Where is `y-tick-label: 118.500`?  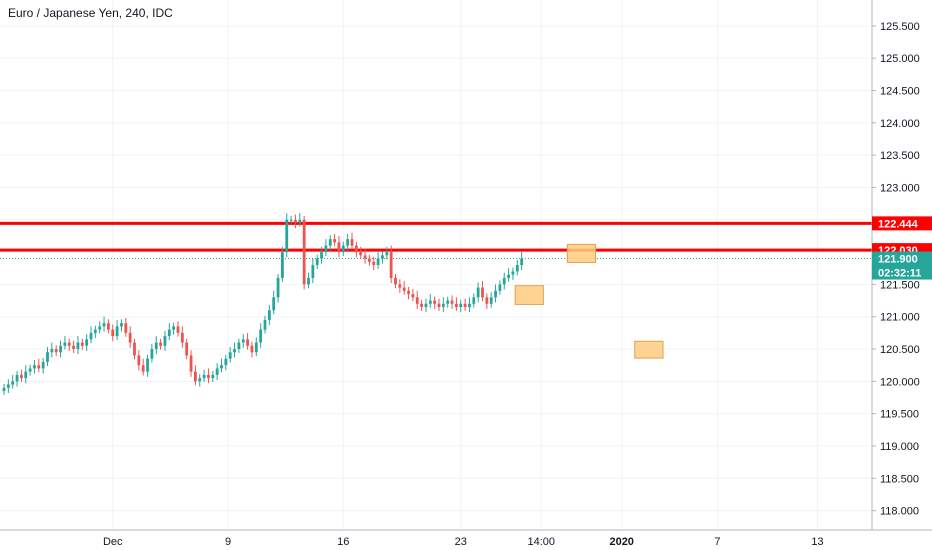 y-tick-label: 118.500 is located at coordinates (899, 479).